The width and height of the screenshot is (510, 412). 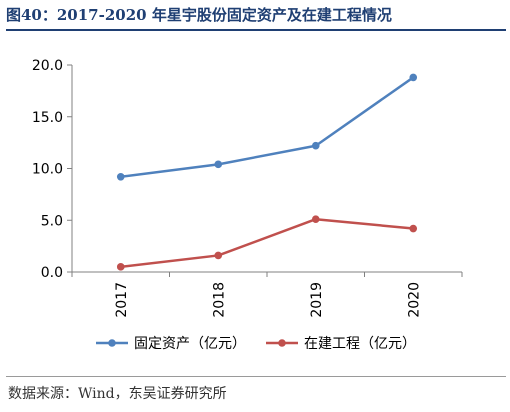 I want to click on x-tick-label: 2020, so click(x=414, y=300).